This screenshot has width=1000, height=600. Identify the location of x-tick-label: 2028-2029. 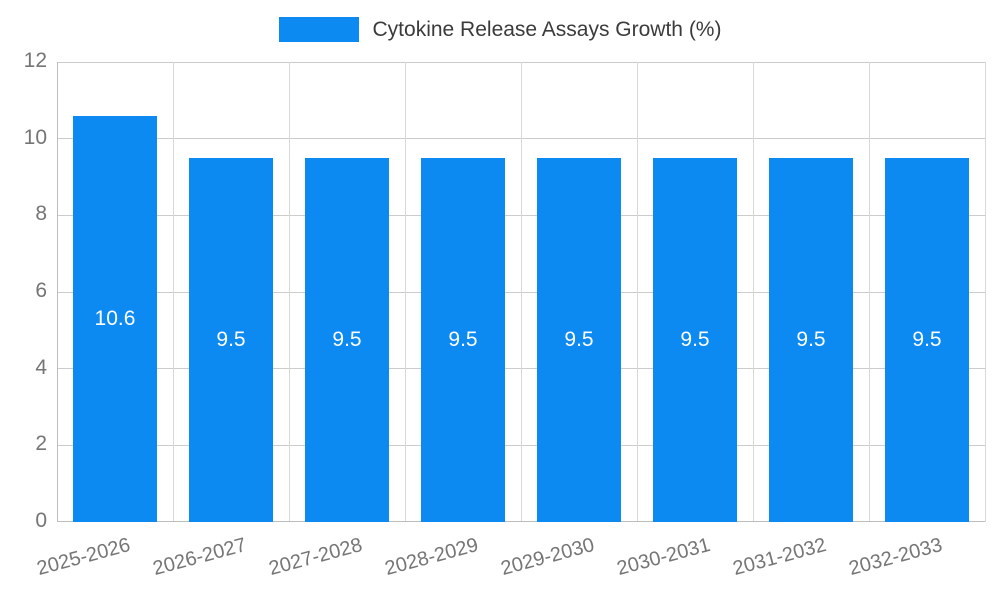
(431, 557).